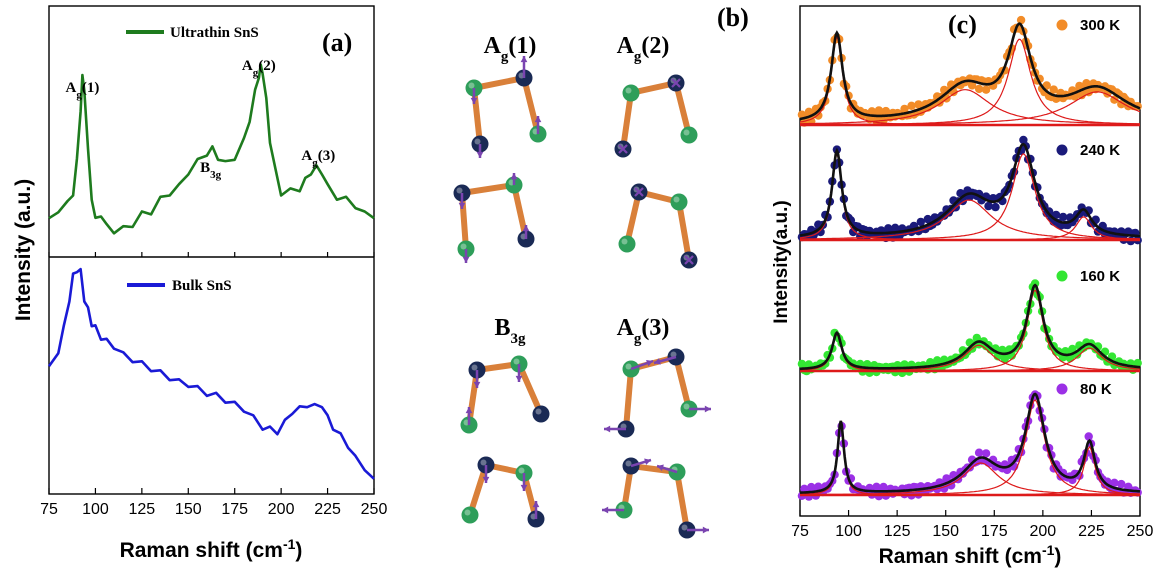 The image size is (1156, 573). Describe the element at coordinates (1096, 389) in the screenshot. I see `legend-label: 80 K` at that location.